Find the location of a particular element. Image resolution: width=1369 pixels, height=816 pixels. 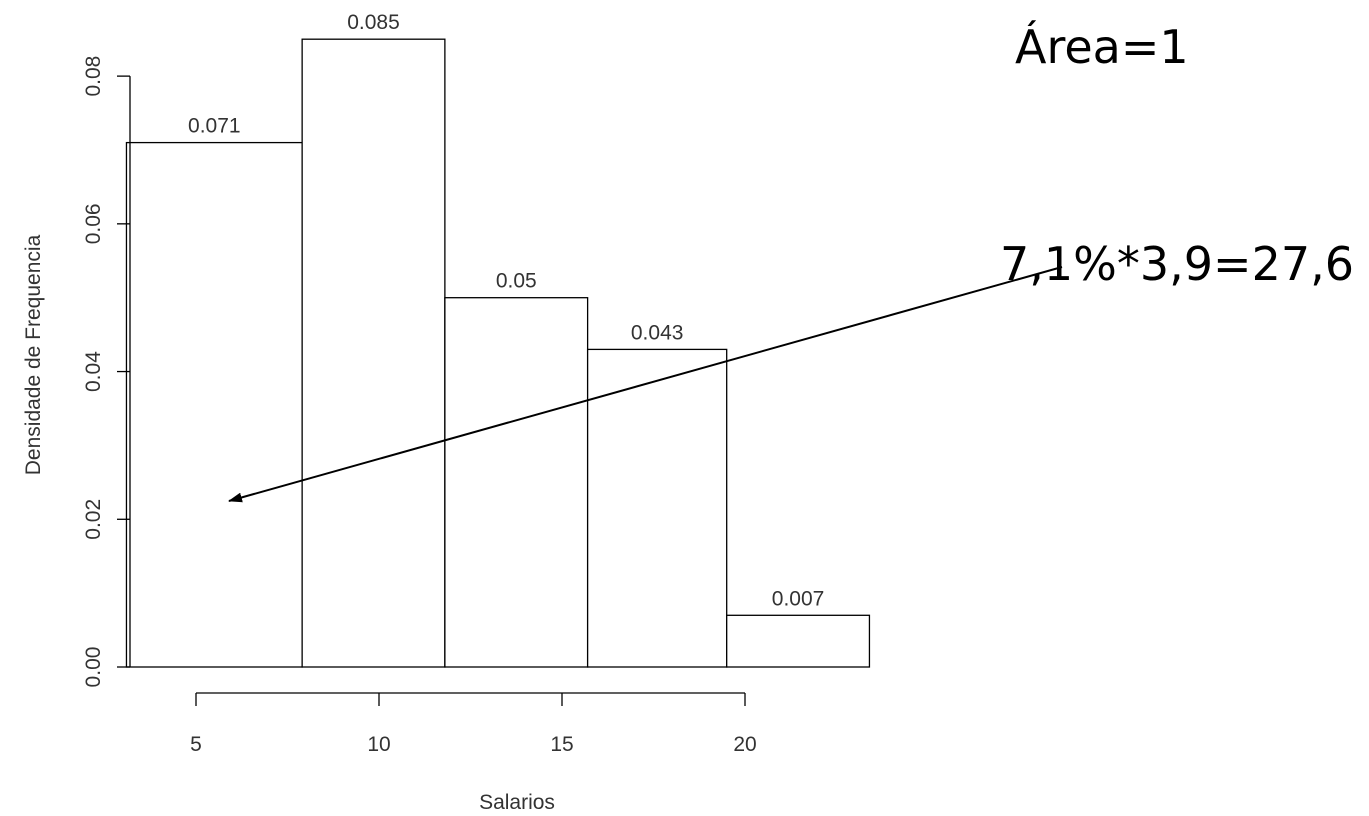

calculation-annotation: 7,1%*3,9=27,6 is located at coordinates (1177, 264).